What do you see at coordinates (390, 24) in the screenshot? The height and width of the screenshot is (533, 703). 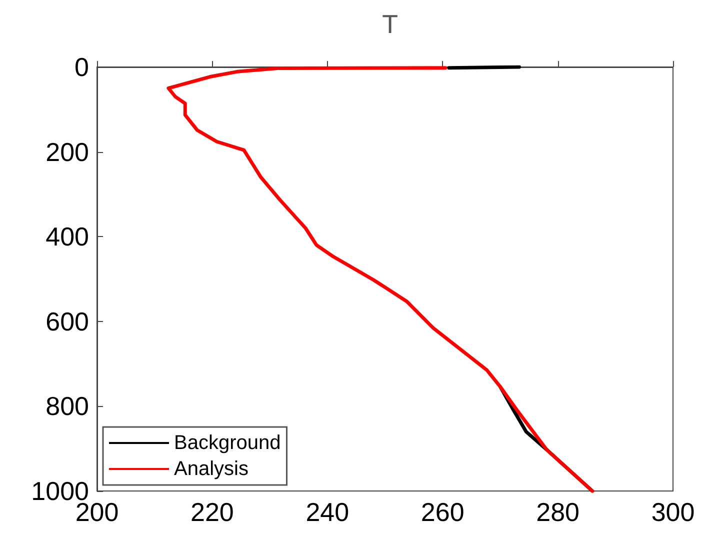 I see `chart-title: T` at bounding box center [390, 24].